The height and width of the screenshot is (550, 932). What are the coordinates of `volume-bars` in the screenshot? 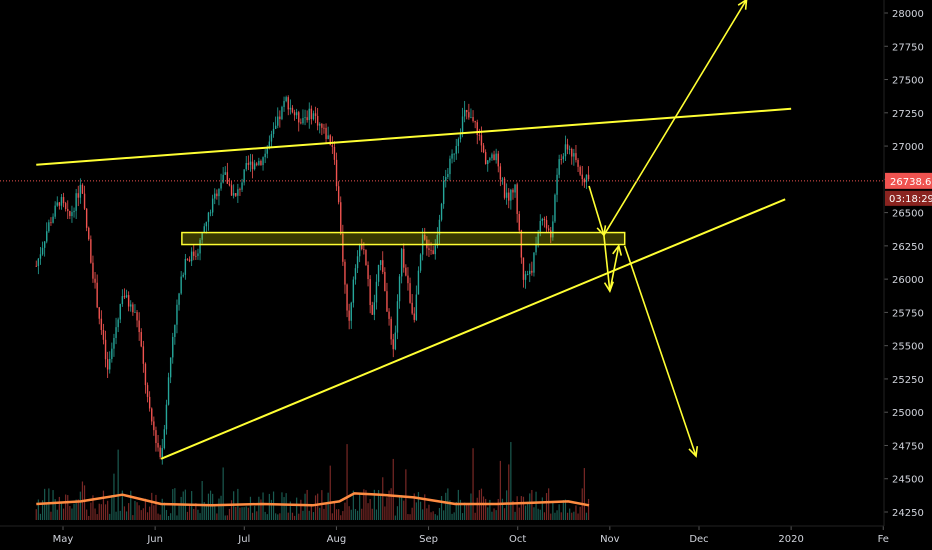 It's located at (312, 481).